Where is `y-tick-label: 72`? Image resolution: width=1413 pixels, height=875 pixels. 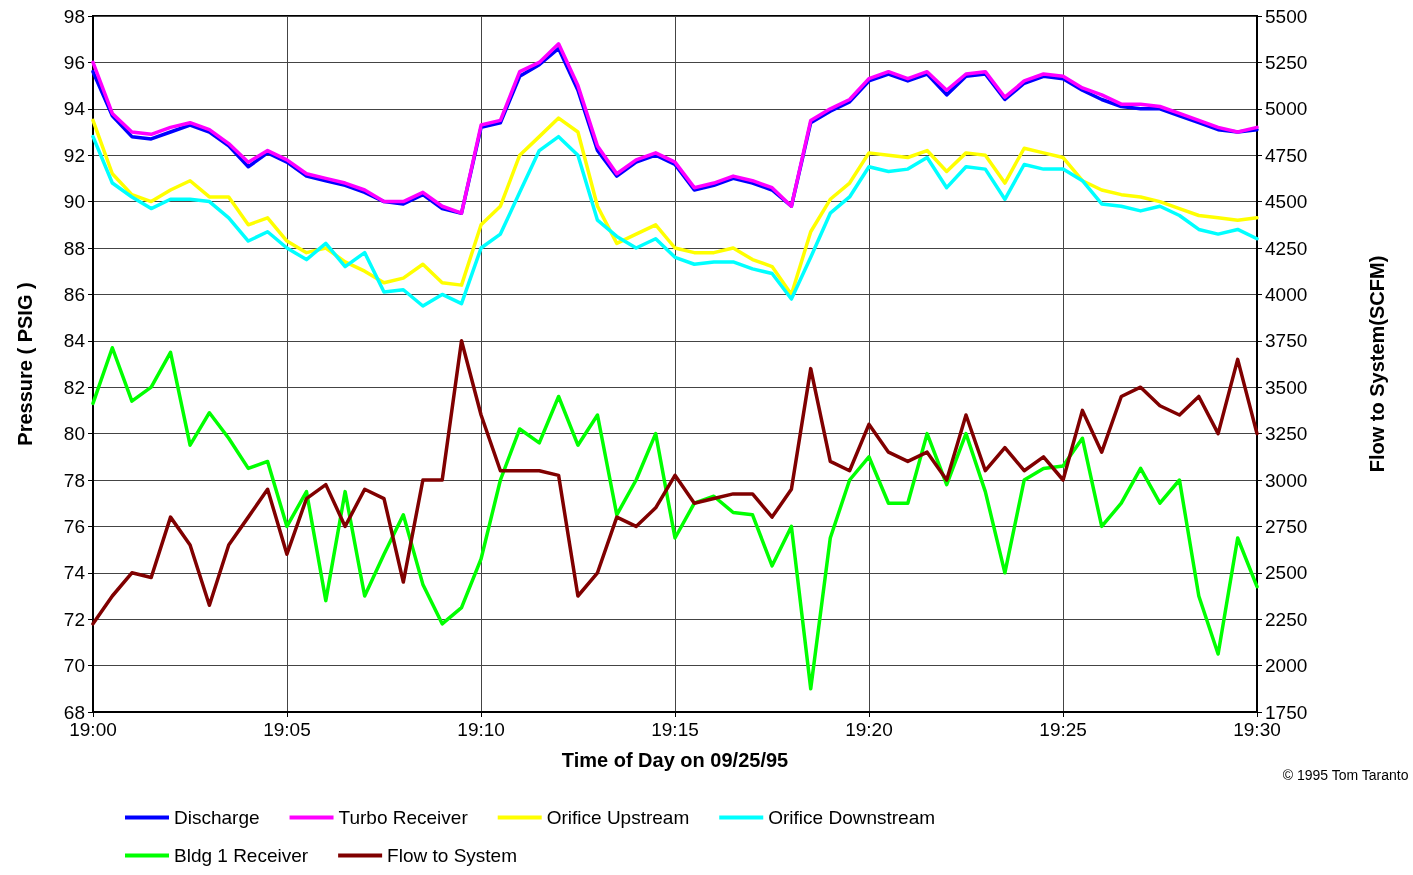 y-tick-label: 72 is located at coordinates (74, 619).